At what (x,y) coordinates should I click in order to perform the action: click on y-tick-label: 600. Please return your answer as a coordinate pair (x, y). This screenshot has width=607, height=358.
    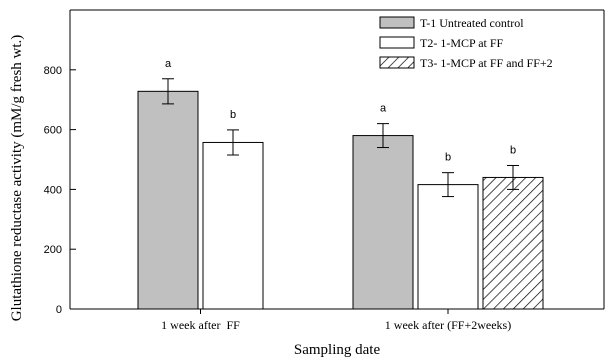
    Looking at the image, I should click on (53, 131).